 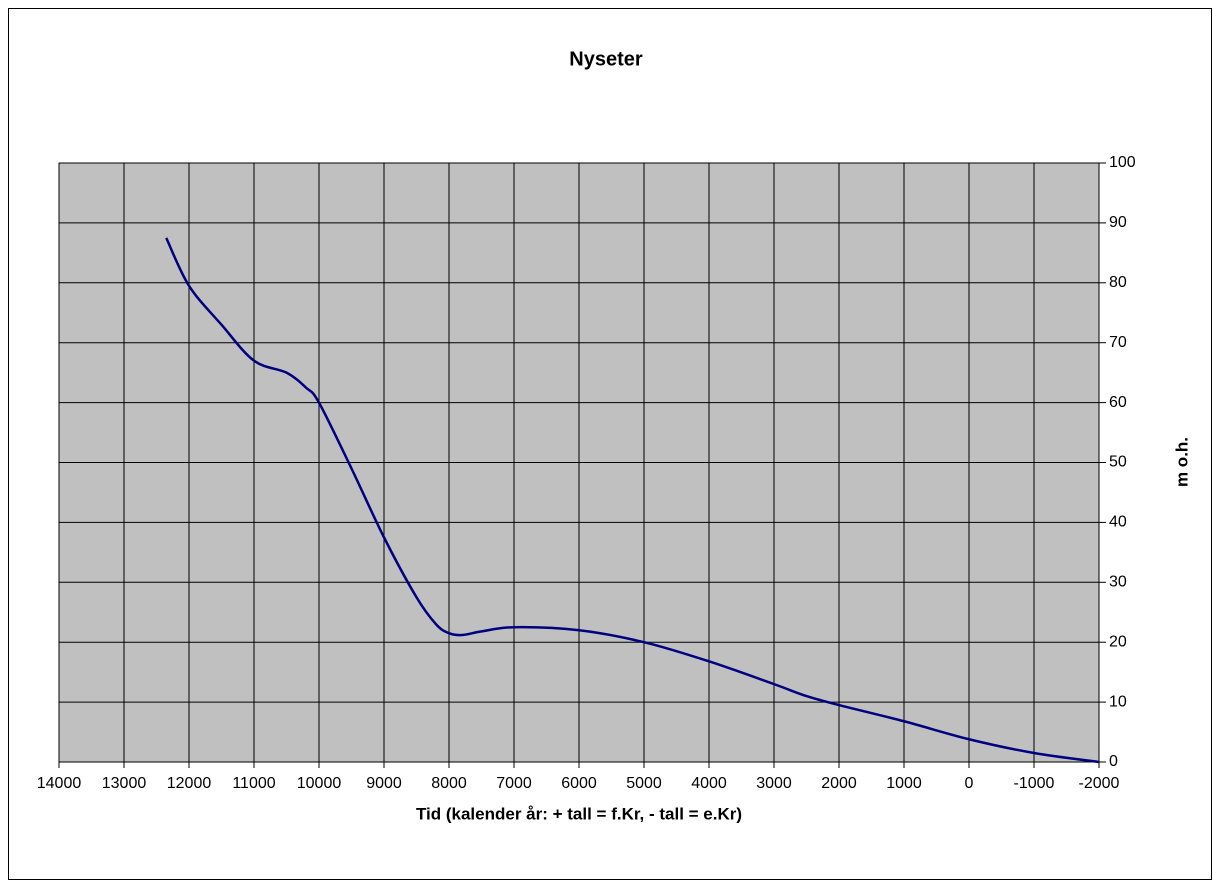 I want to click on y-tick-label: 70, so click(x=1118, y=342).